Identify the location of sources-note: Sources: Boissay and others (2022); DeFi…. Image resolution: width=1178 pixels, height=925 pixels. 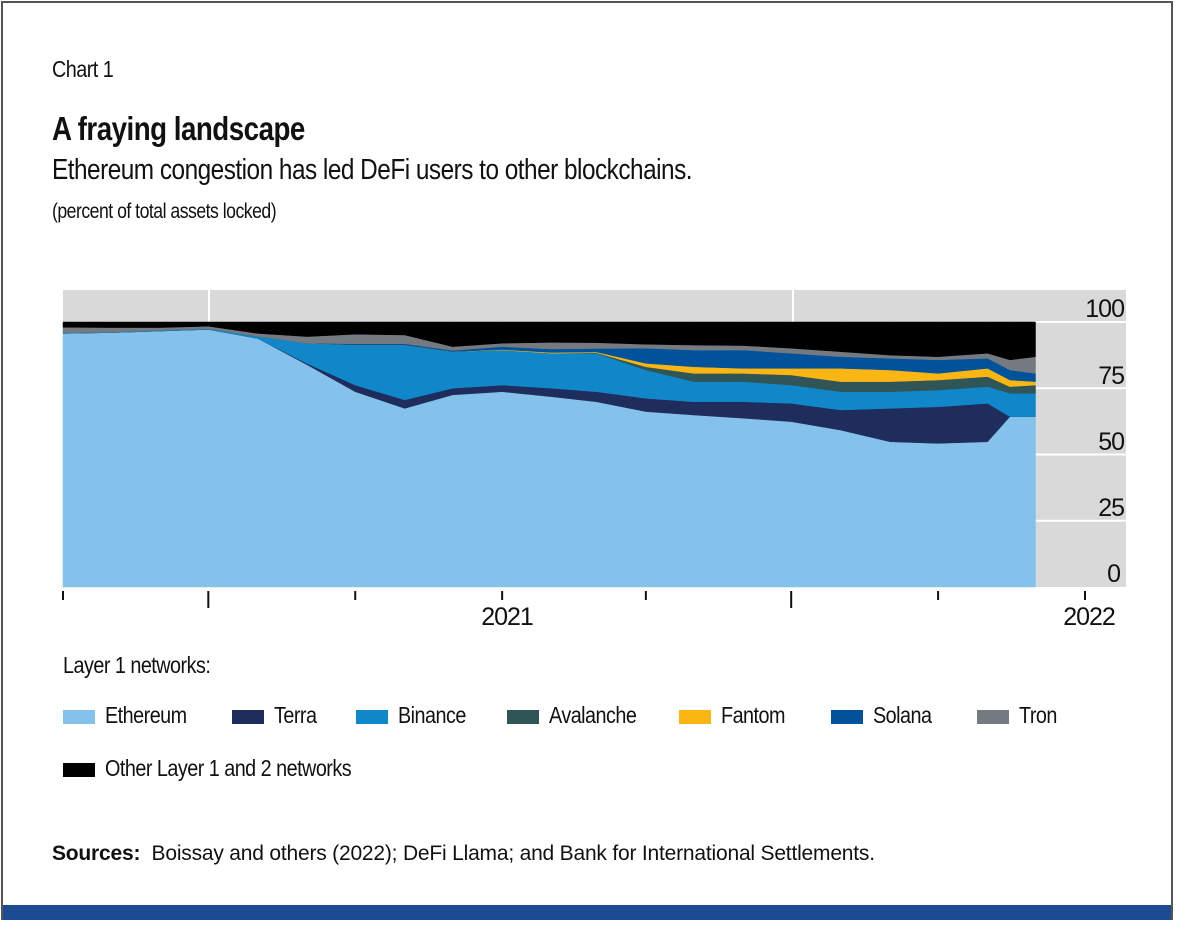
(463, 854).